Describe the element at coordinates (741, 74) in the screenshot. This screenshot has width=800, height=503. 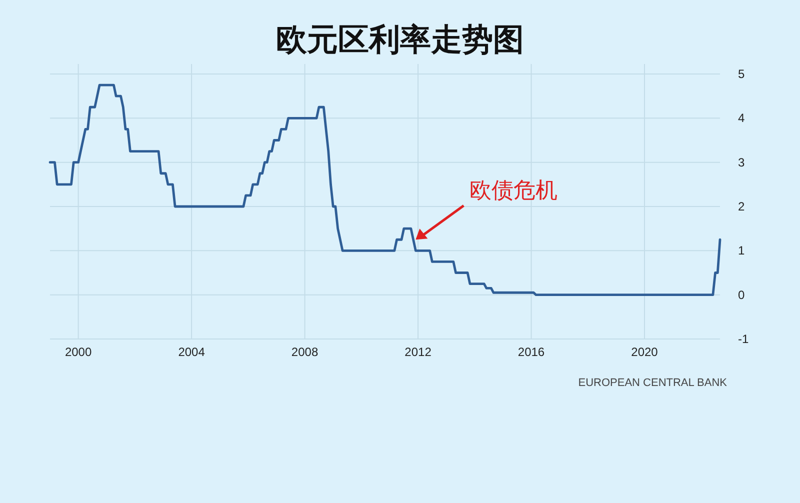
I see `y-tick-label: 5` at that location.